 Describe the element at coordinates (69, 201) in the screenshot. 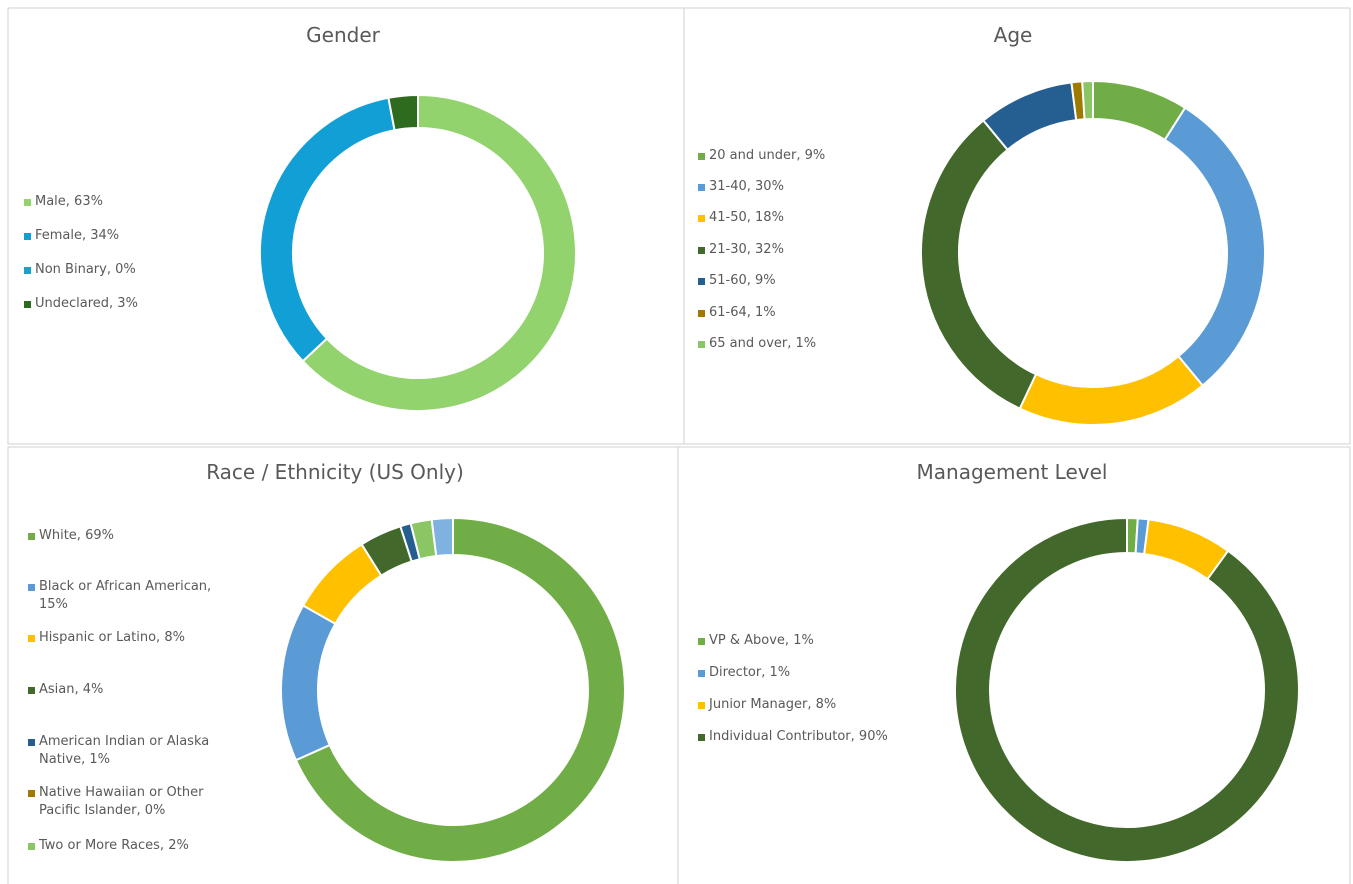

I see `legend-entry: Male, 63%` at that location.